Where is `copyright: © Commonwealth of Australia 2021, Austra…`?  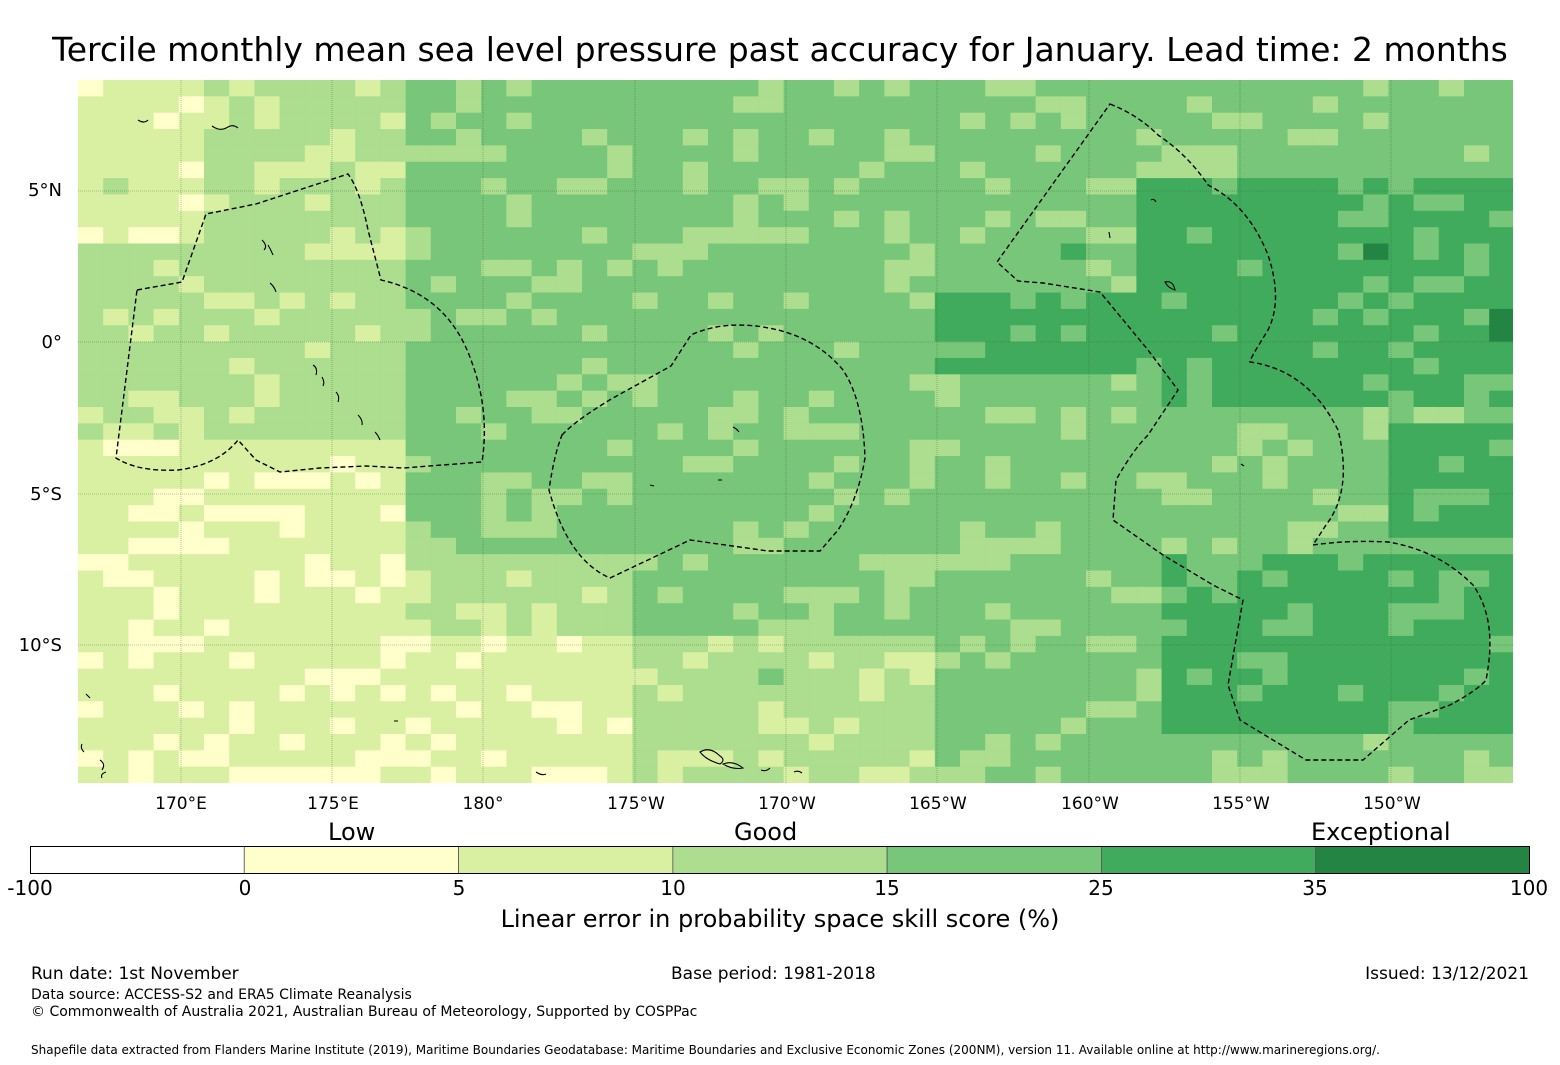 copyright: © Commonwealth of Australia 2021, Austra… is located at coordinates (364, 1012).